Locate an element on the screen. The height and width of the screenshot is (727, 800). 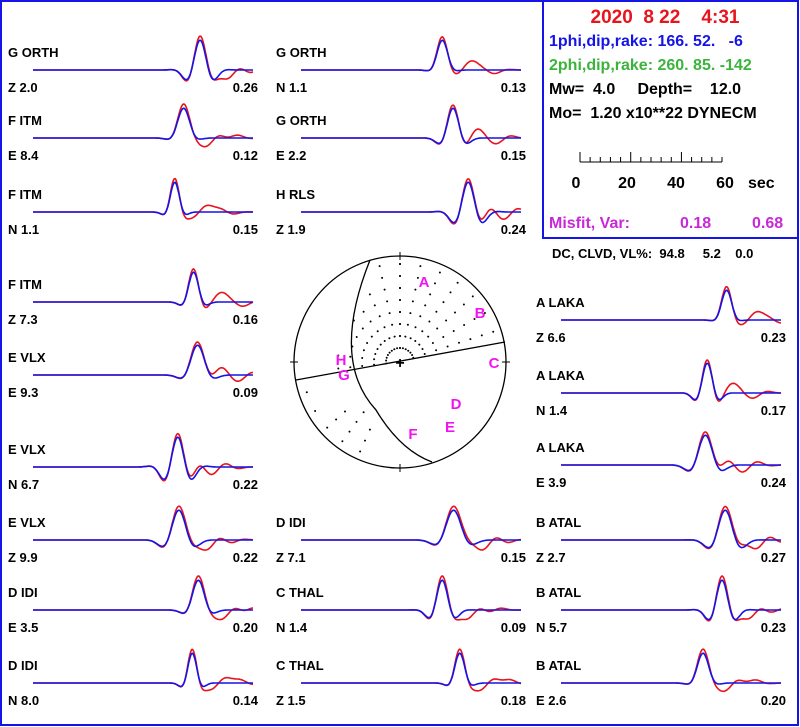
trace-amplitude: 0.23 is located at coordinates (773, 627).